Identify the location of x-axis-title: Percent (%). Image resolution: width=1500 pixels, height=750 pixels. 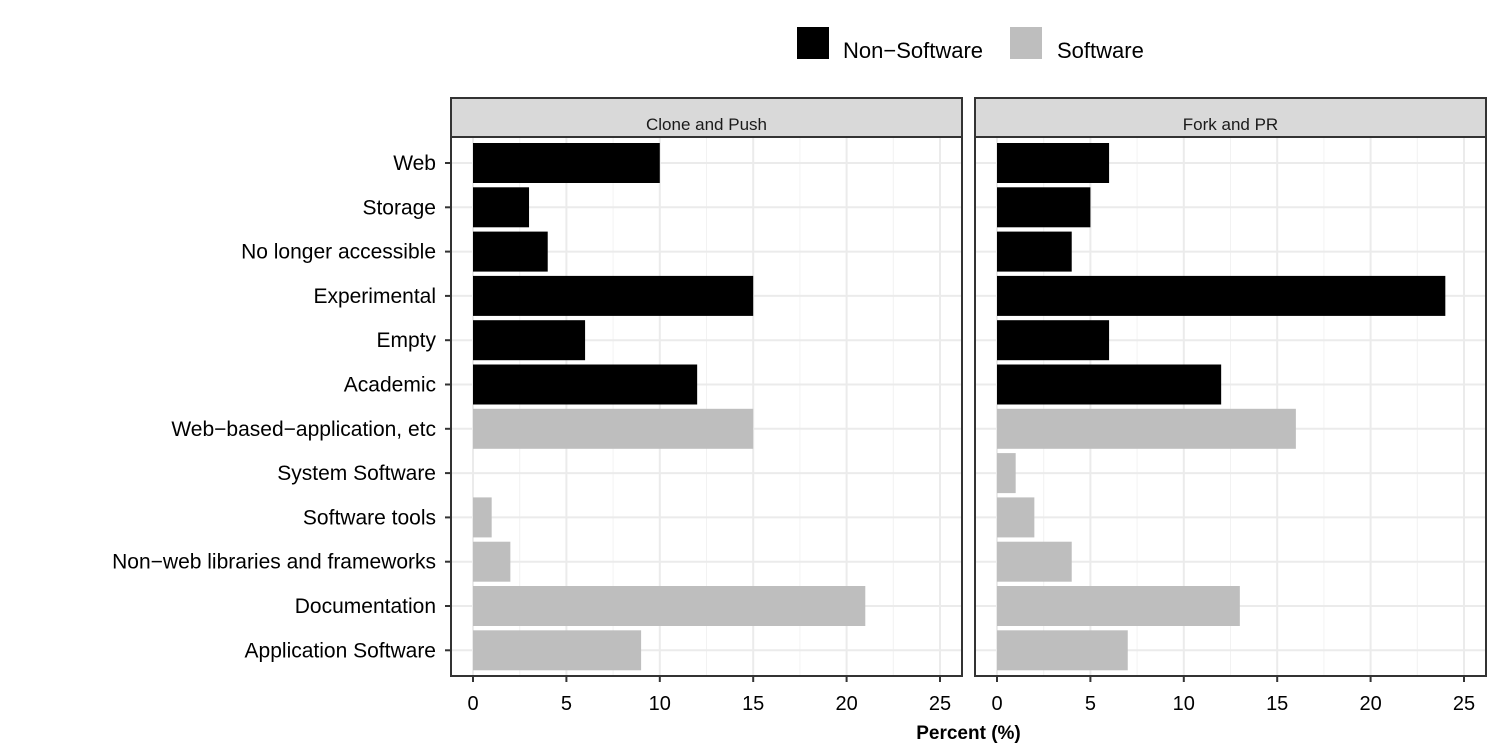
(968, 733).